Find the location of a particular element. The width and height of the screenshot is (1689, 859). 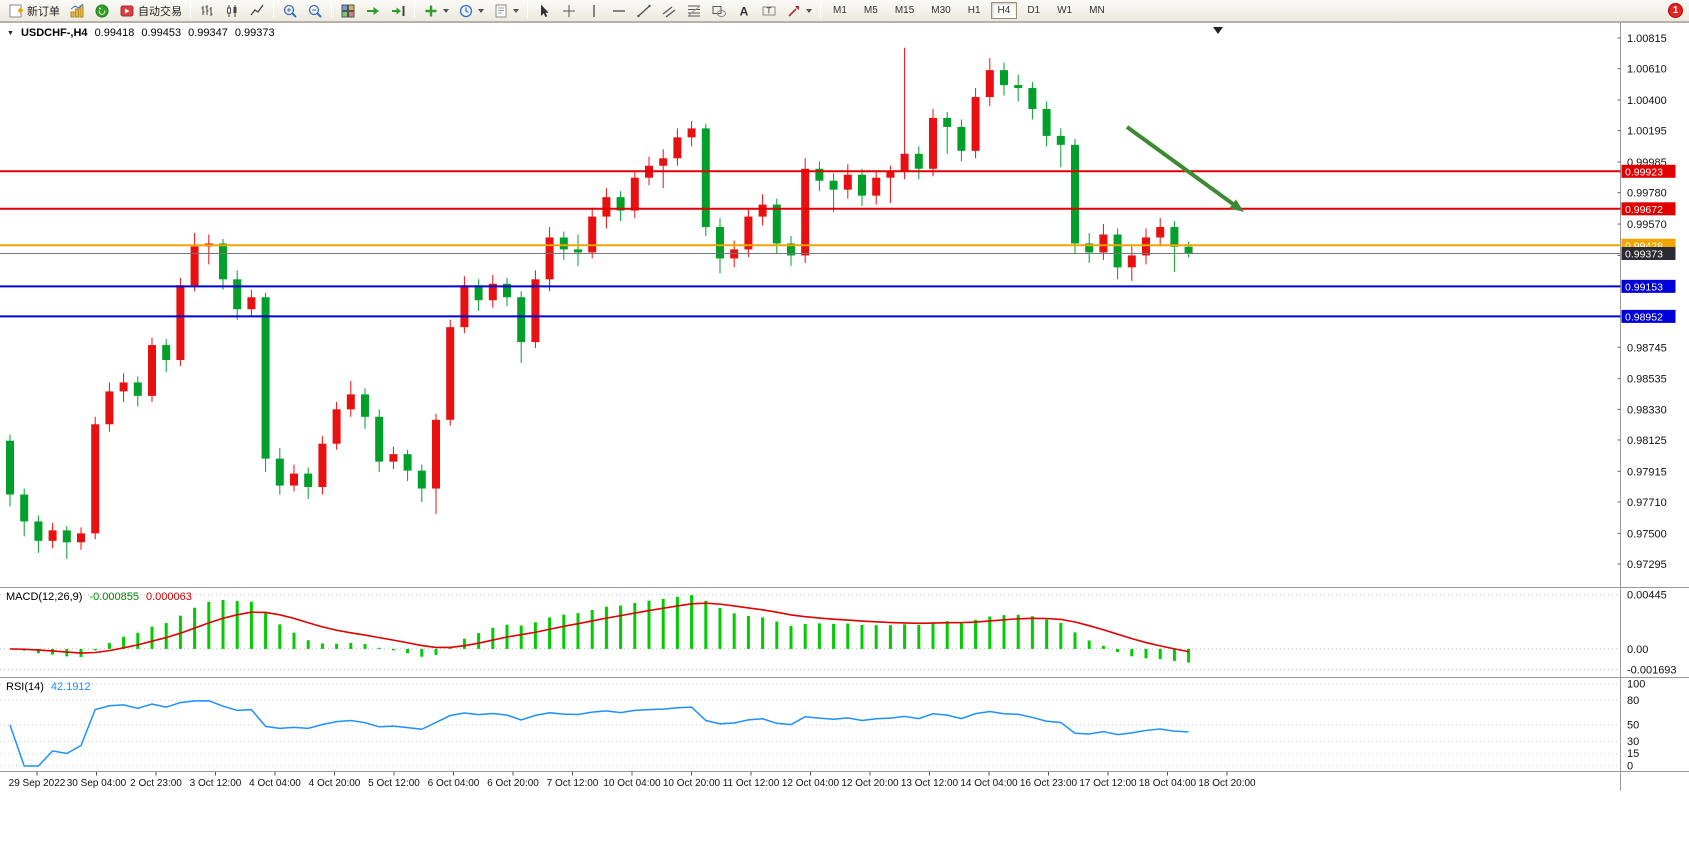

cursor-button is located at coordinates (544, 10).